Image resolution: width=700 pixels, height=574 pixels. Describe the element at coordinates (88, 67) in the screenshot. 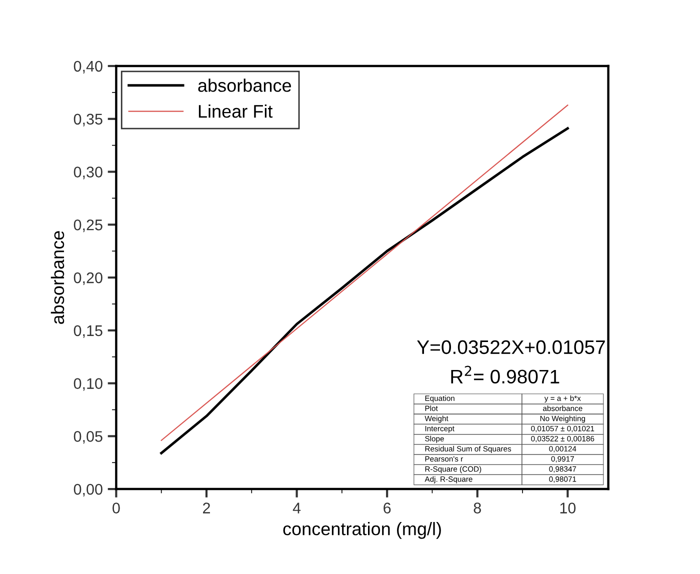

I see `y-tick-label: 0,40` at that location.